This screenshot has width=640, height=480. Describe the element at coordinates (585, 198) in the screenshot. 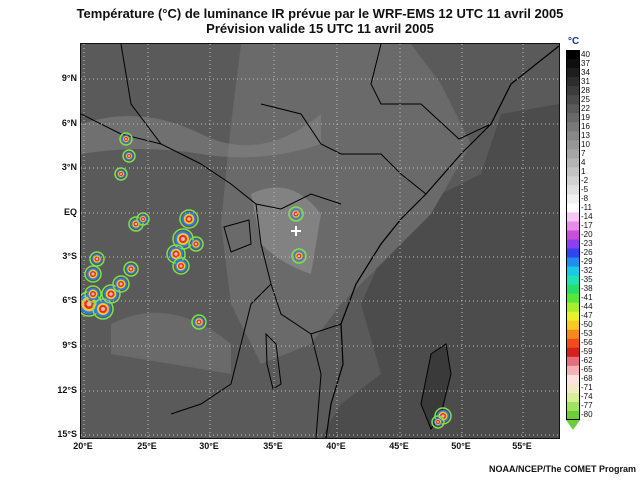

I see `colorbar-tick-label: -8` at that location.